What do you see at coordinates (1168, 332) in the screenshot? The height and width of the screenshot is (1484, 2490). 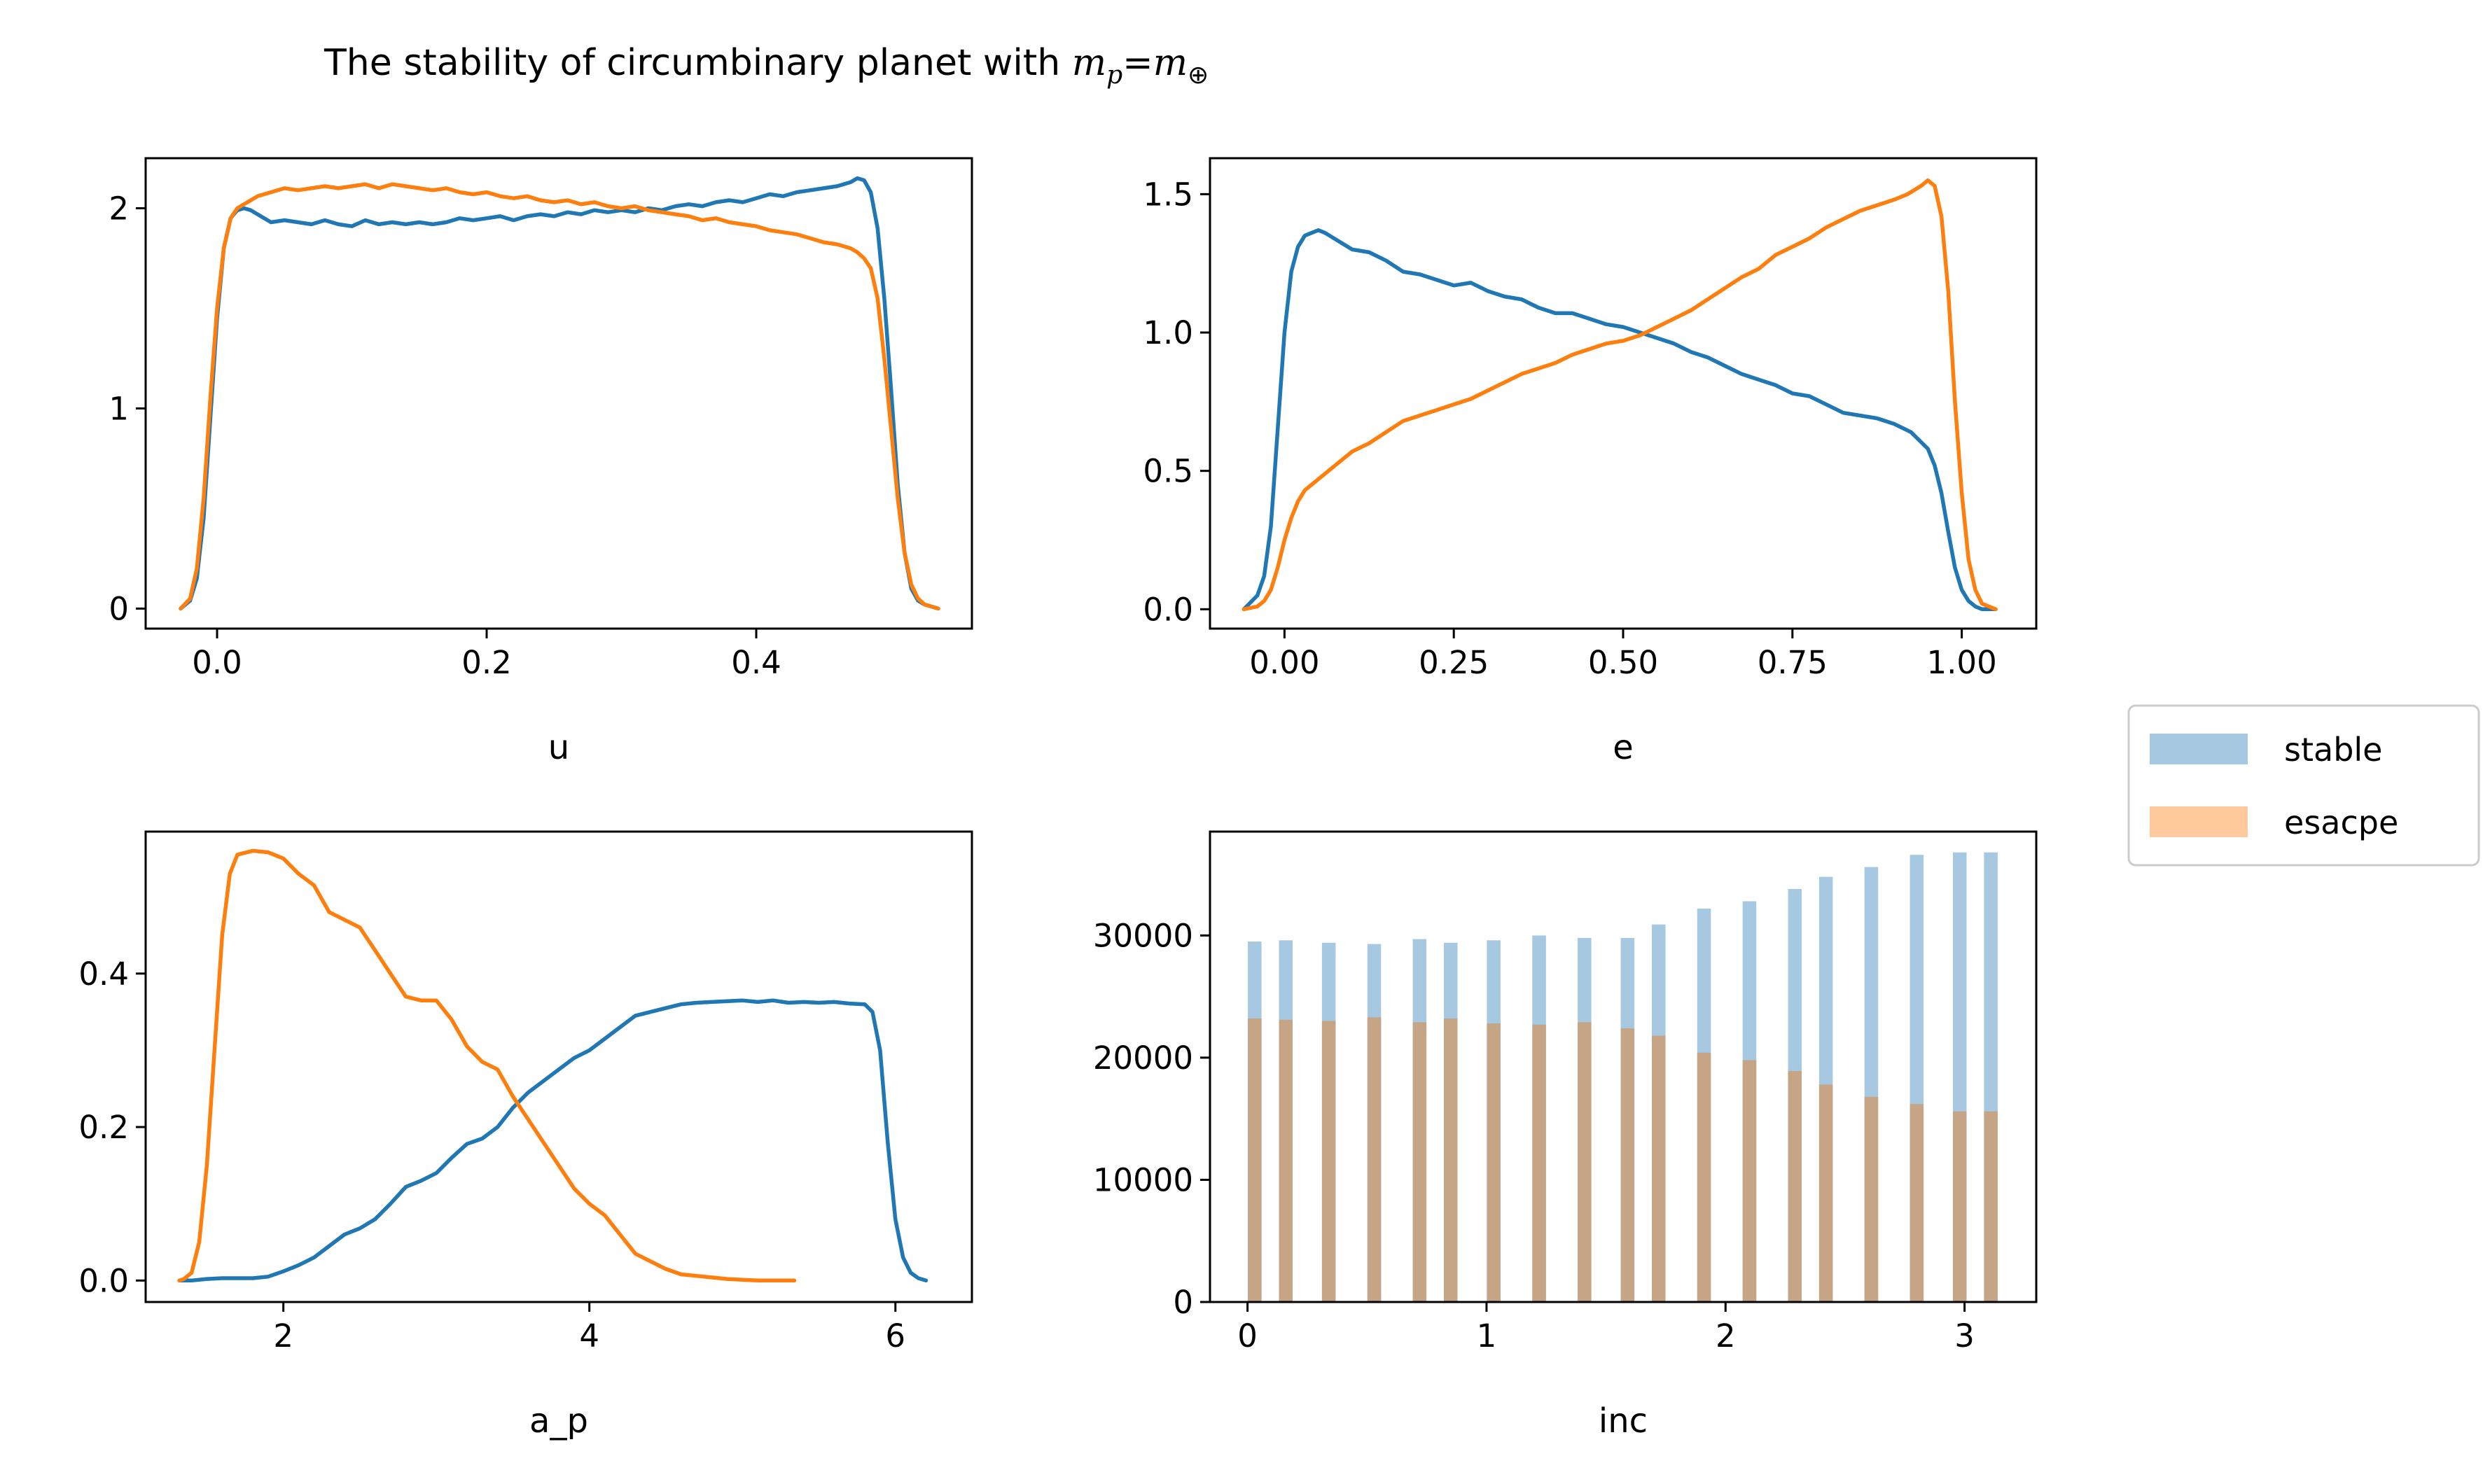 I see `y-tick-label: 1.0` at bounding box center [1168, 332].